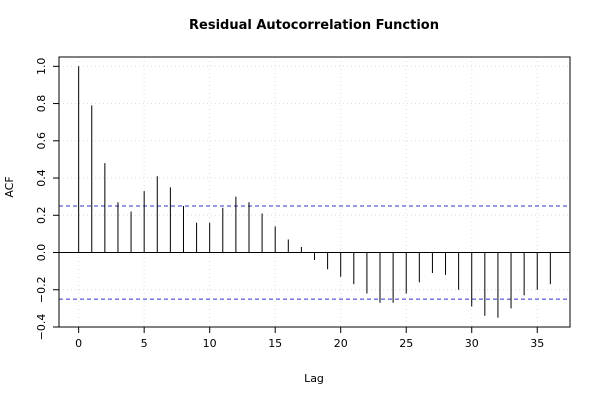  I want to click on y-tick-label-5: 0.6, so click(41, 141).